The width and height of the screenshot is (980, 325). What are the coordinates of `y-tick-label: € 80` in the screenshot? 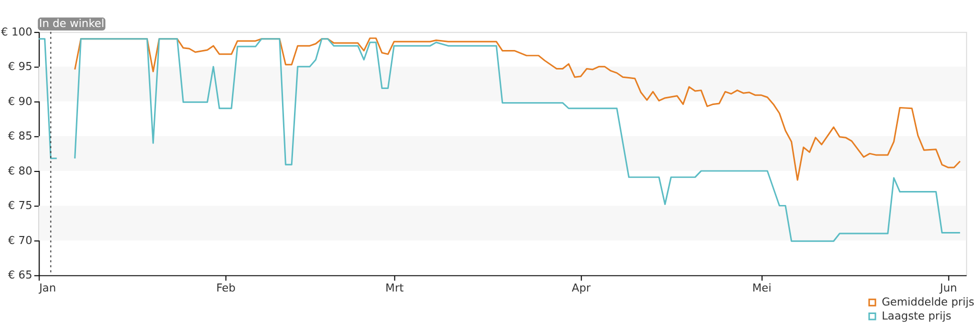 It's located at (20, 171).